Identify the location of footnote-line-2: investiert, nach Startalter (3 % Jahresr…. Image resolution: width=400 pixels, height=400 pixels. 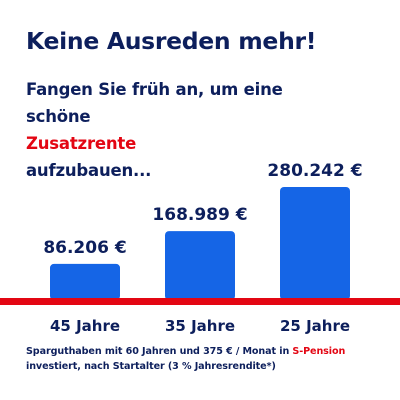
(151, 366).